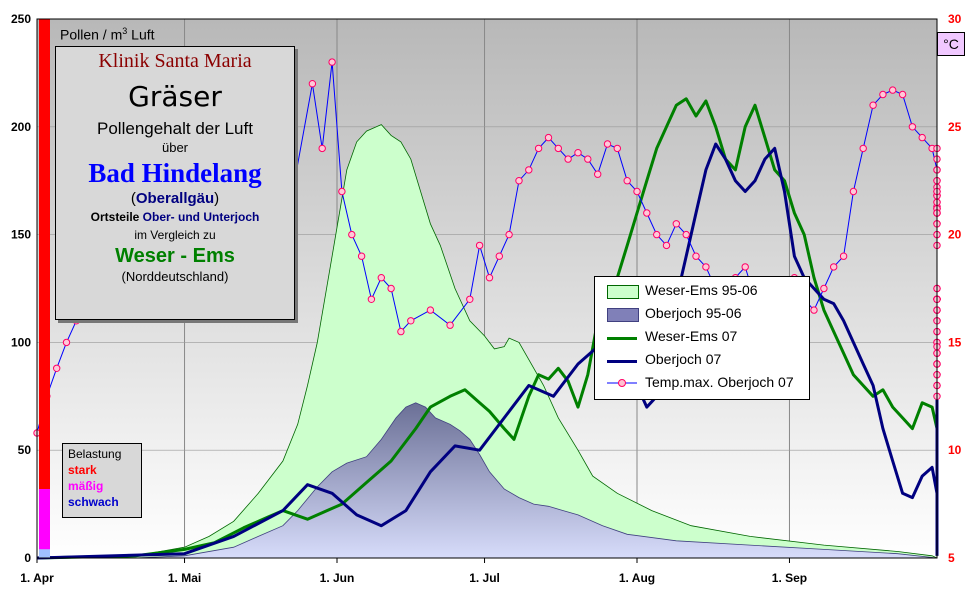 Image resolution: width=968 pixels, height=602 pixels. Describe the element at coordinates (25, 450) in the screenshot. I see `y-tick-label: 50` at that location.